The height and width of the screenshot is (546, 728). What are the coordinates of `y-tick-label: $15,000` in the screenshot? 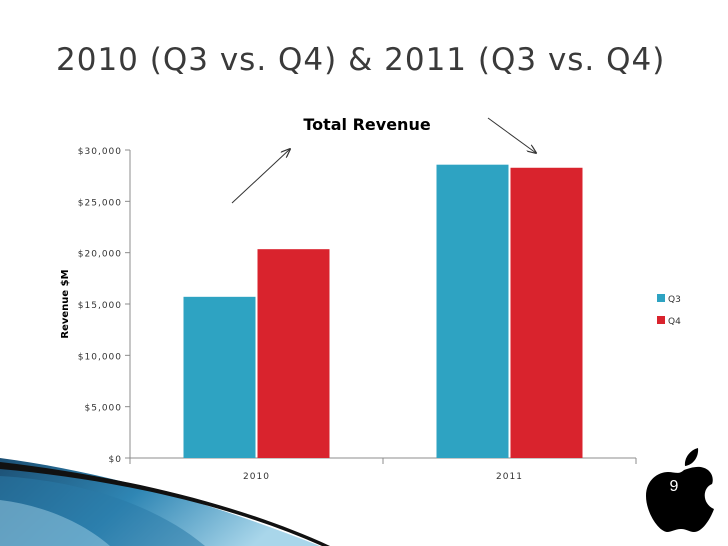 It's located at (100, 306).